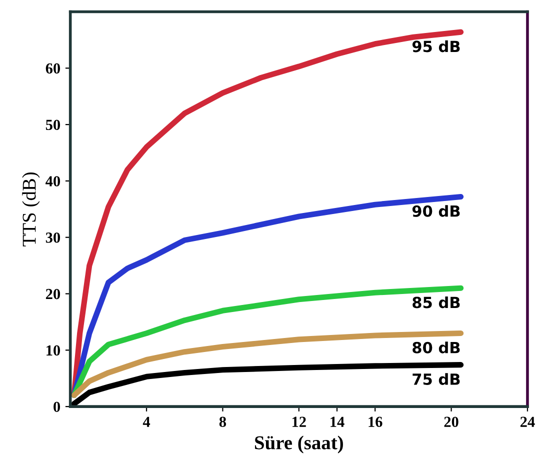  What do you see at coordinates (436, 379) in the screenshot?
I see `series-label: 75 dB` at bounding box center [436, 379].